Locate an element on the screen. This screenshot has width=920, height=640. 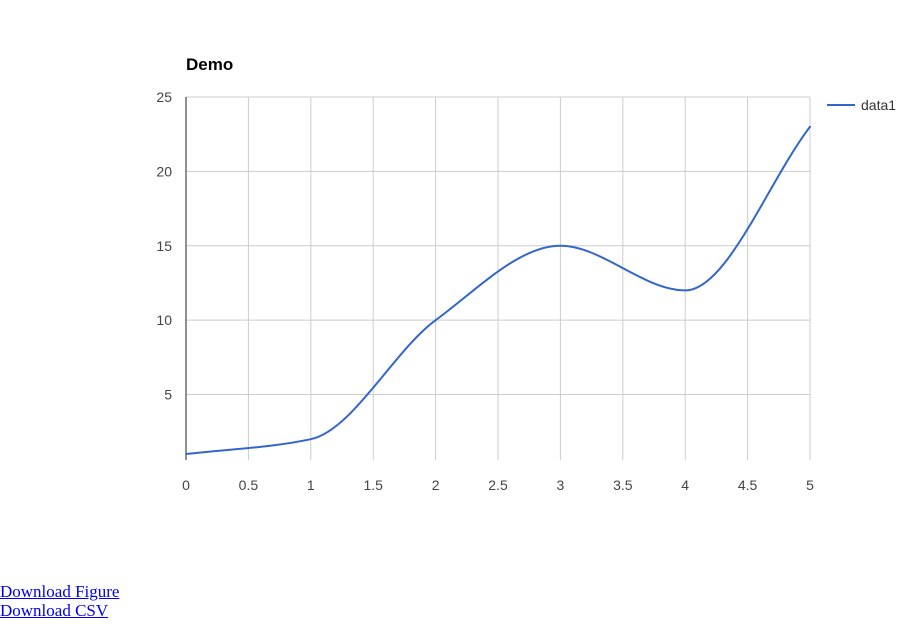
legend-label: data1 is located at coordinates (878, 105).